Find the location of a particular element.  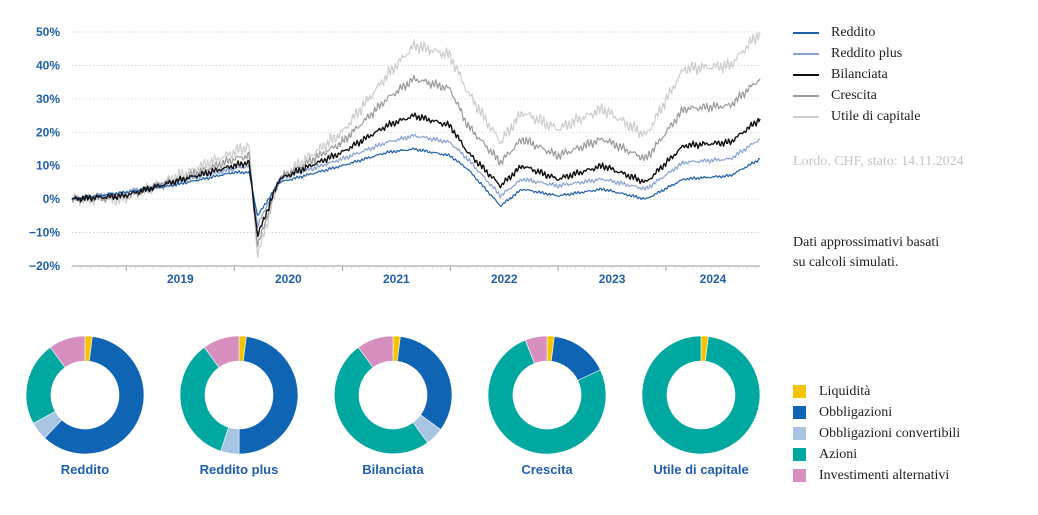

alloc-label-investimenti-alternativi: Investimenti alternativi is located at coordinates (884, 475).